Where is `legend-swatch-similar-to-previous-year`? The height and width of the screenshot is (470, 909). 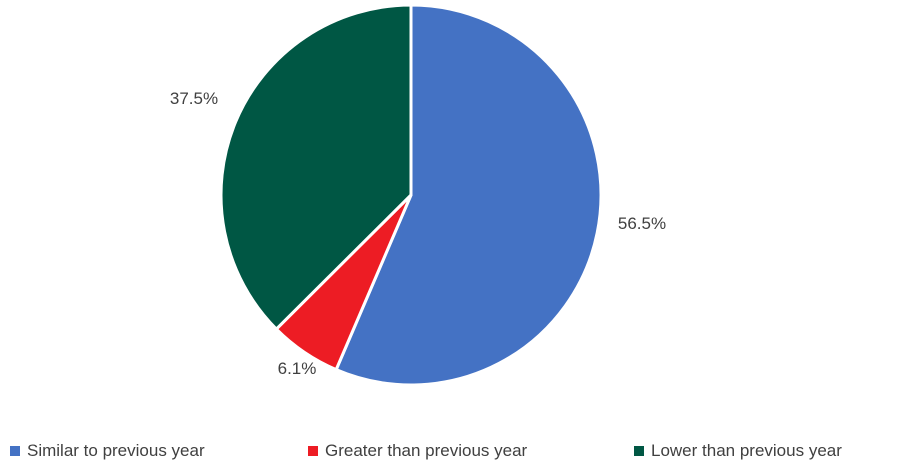
legend-swatch-similar-to-previous-year is located at coordinates (15, 451).